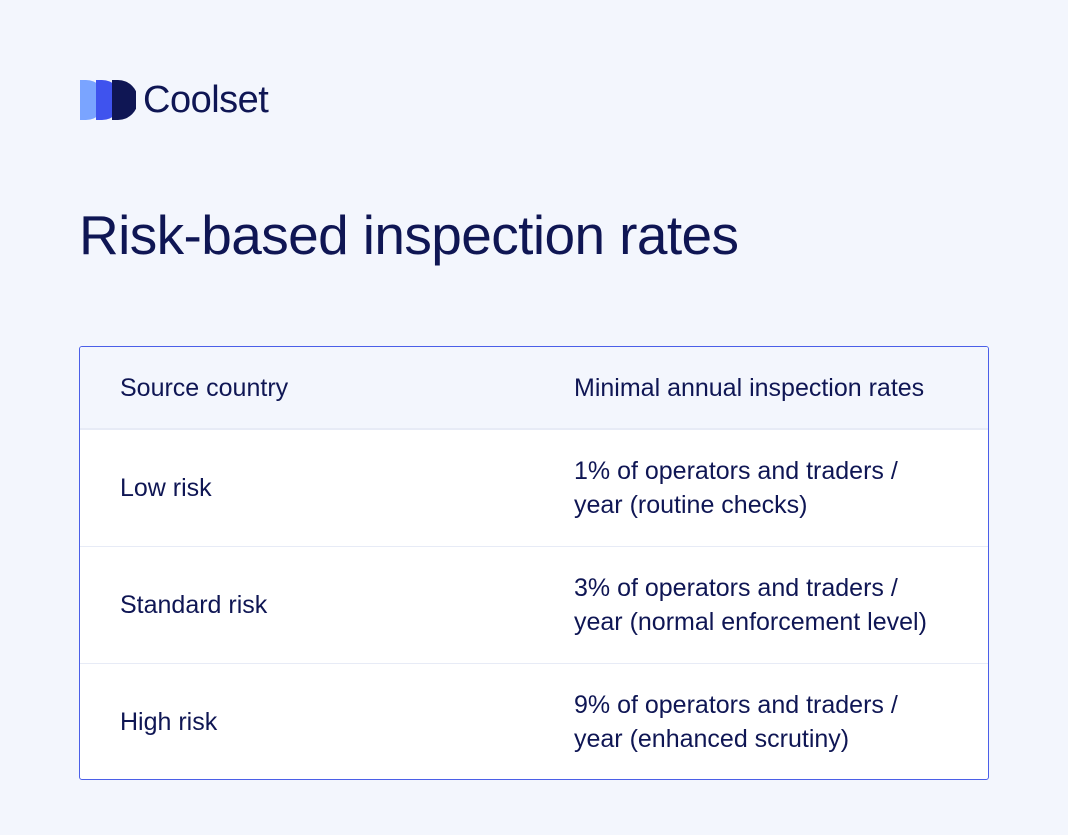 This screenshot has height=835, width=1068. I want to click on page-title: Risk-based inspection rates, so click(409, 235).